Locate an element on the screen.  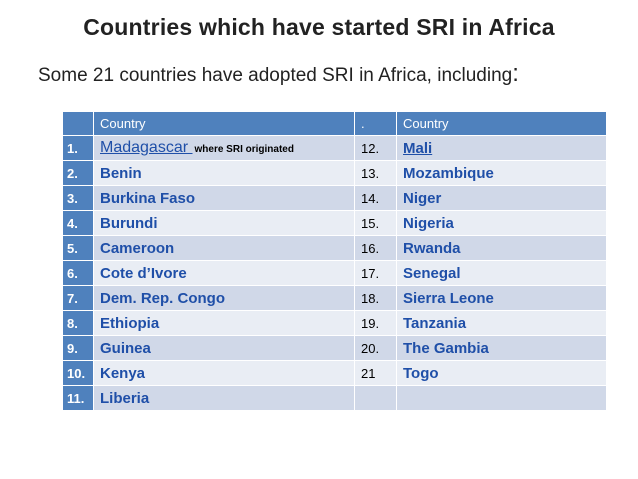
country-cell-right: Sierra Leone is located at coordinates (501, 298).